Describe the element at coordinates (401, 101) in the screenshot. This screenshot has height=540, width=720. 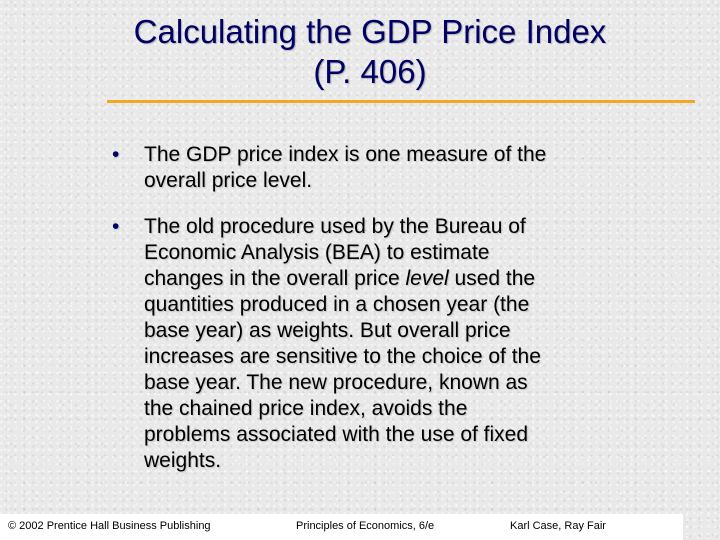
I see `title-divider` at that location.